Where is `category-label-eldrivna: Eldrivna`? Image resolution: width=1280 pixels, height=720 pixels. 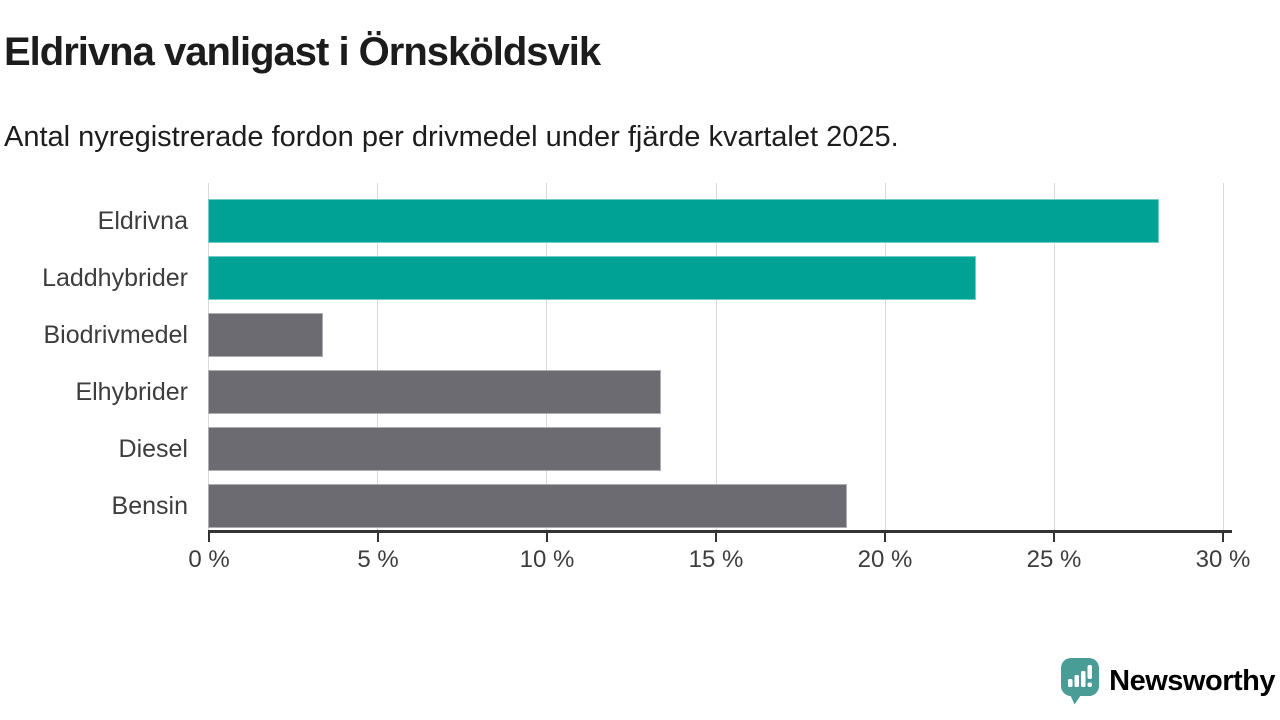
category-label-eldrivna: Eldrivna is located at coordinates (142, 221).